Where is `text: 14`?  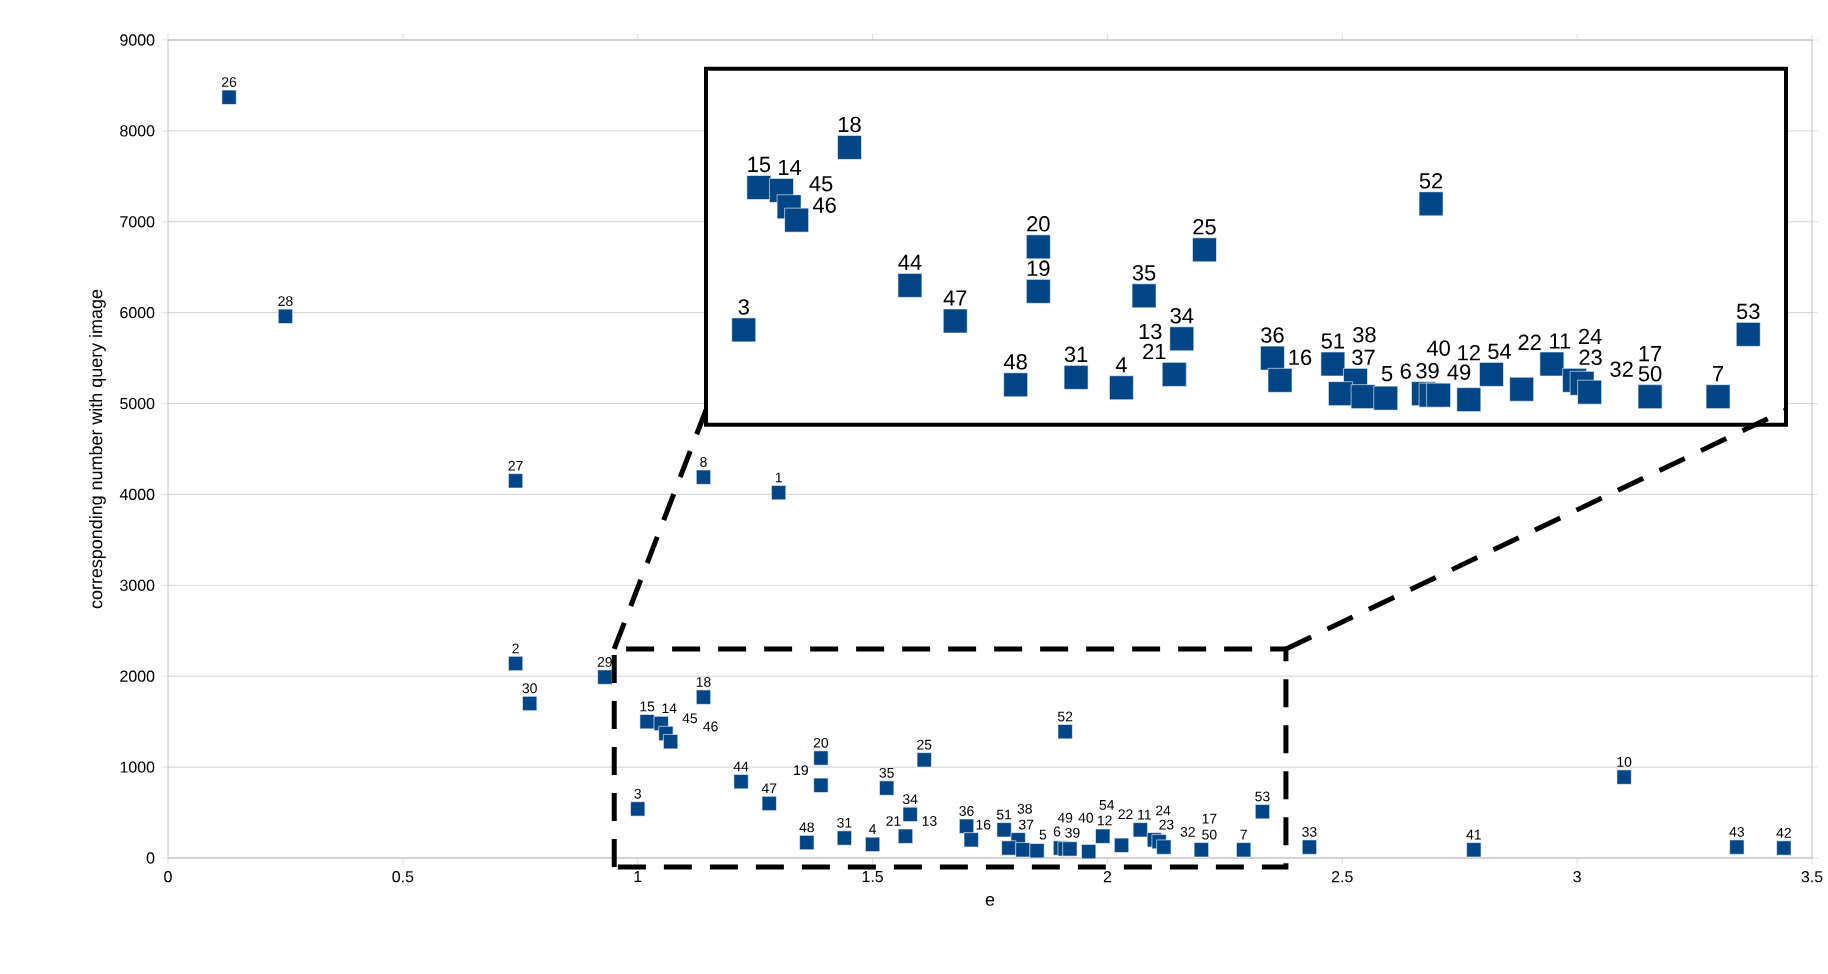 text: 14 is located at coordinates (790, 167).